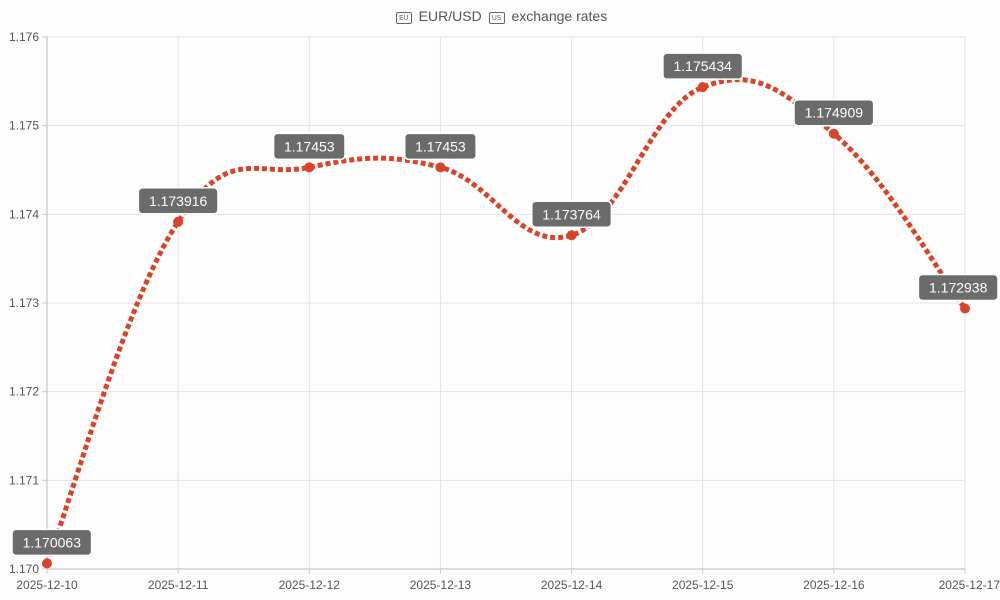 The width and height of the screenshot is (1000, 600). I want to click on x-tick-label: 2025-12-13, so click(441, 585).